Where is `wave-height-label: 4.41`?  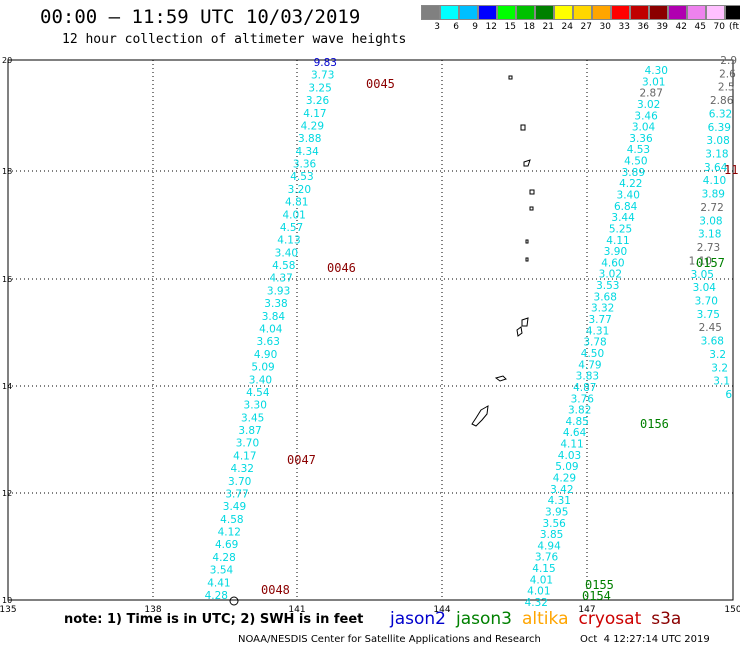 wave-height-label: 4.41 is located at coordinates (218, 583).